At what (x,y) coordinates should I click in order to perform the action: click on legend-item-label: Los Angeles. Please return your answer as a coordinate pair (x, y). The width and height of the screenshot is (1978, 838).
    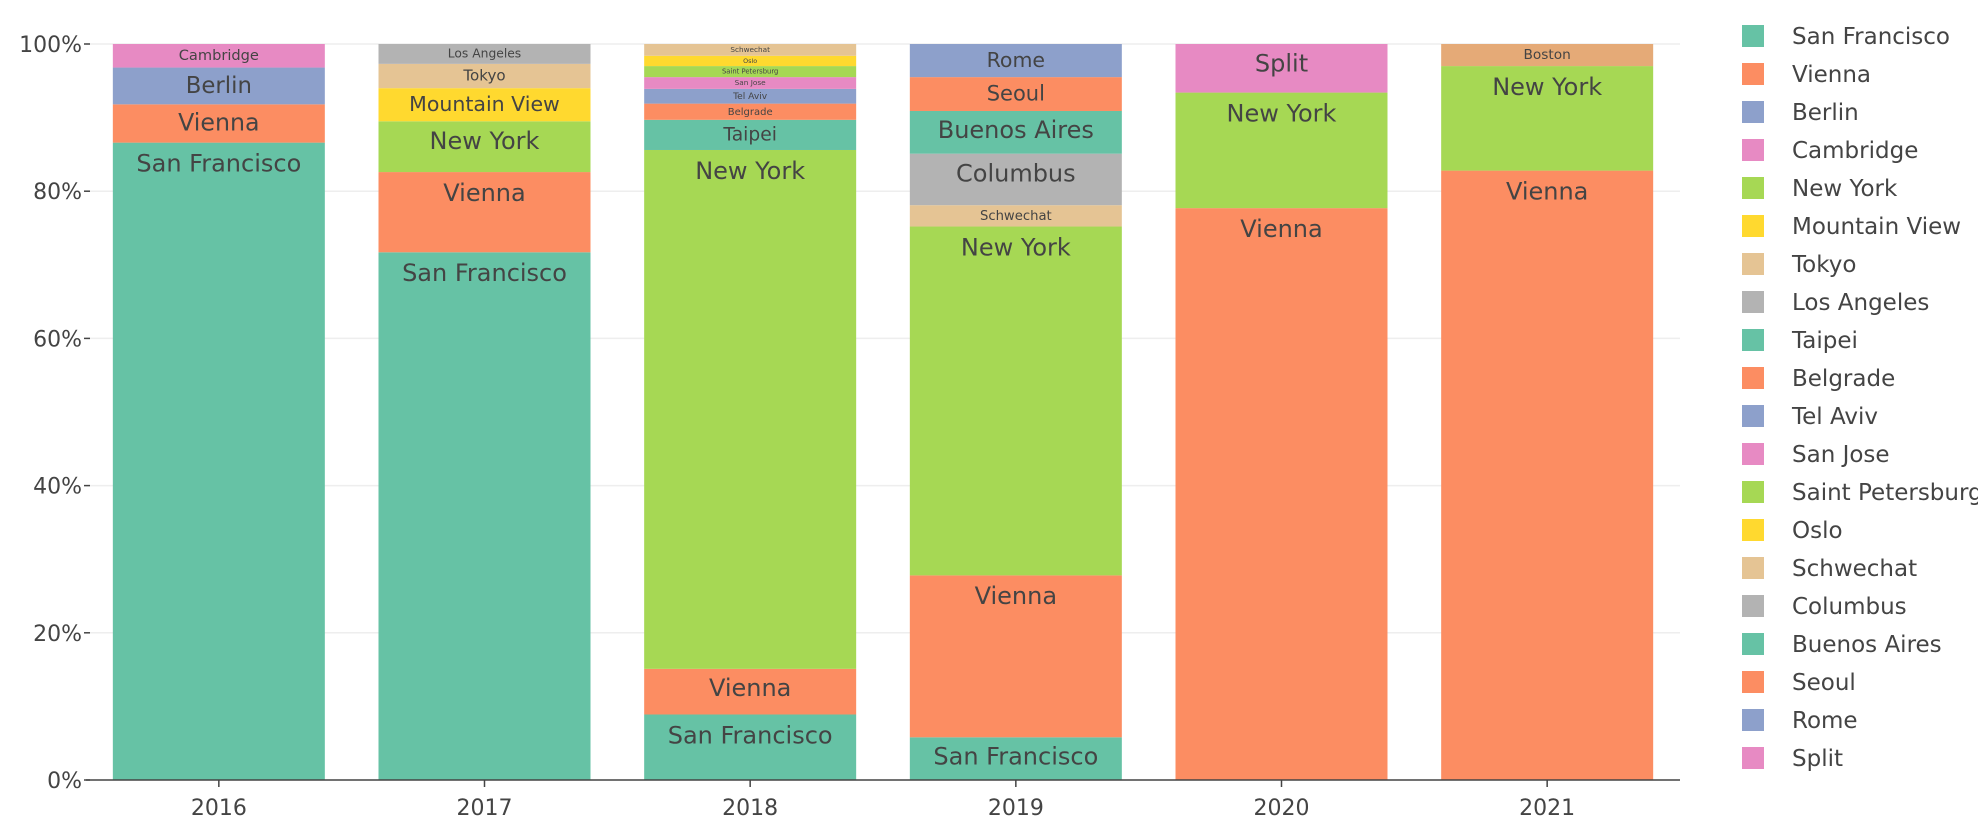
    Looking at the image, I should click on (1860, 303).